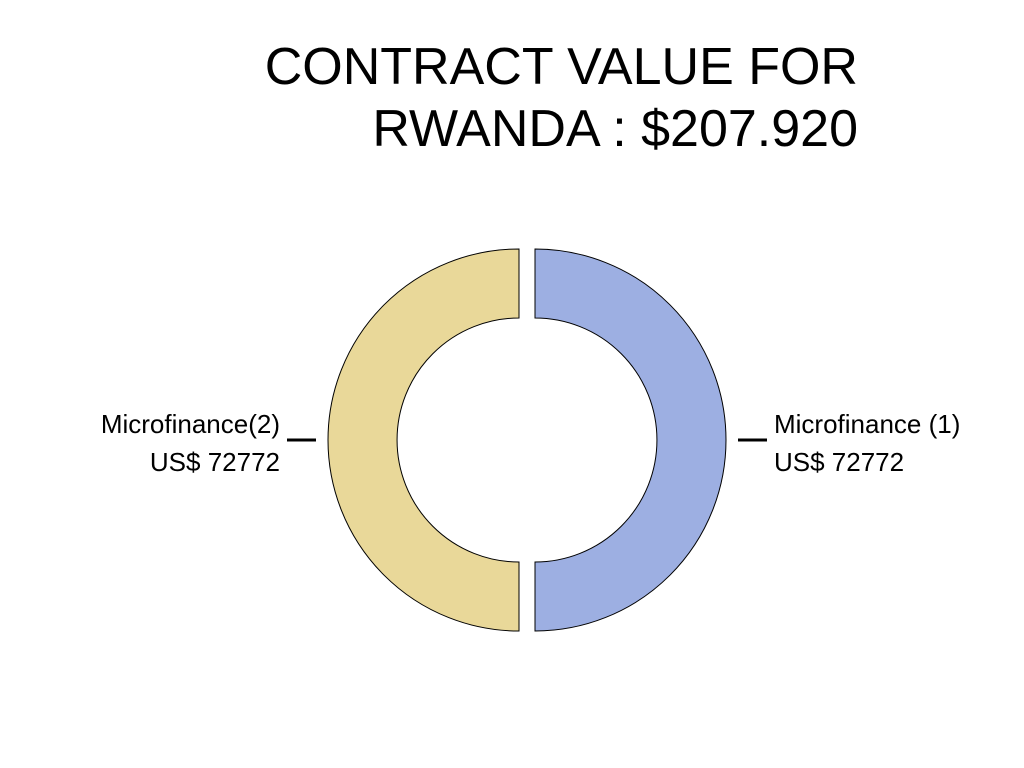  Describe the element at coordinates (190, 424) in the screenshot. I see `segment-label: Microfinance(2)` at that location.